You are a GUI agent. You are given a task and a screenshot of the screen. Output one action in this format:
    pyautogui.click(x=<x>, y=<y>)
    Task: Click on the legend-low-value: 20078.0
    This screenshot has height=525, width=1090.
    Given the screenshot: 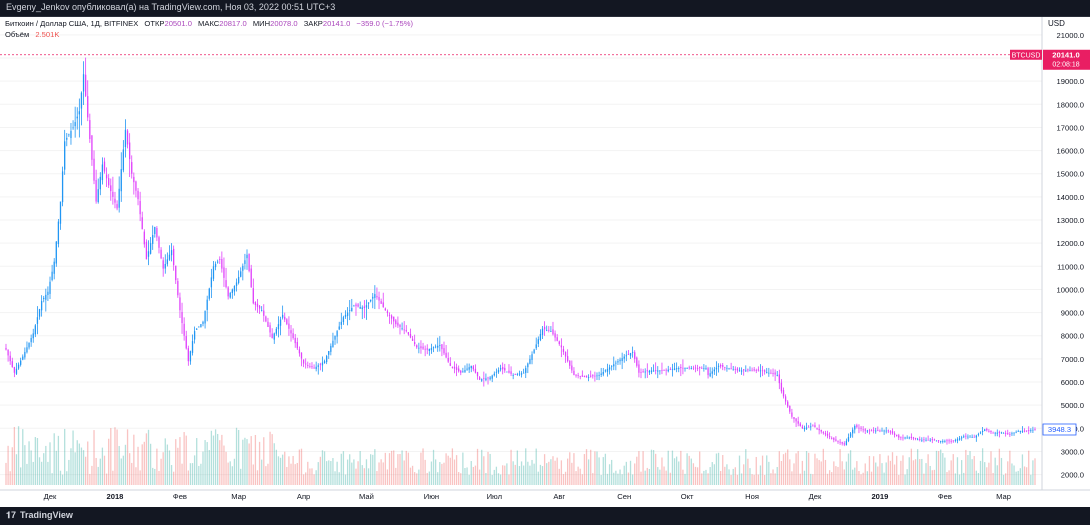 What is the action you would take?
    pyautogui.click(x=283, y=23)
    